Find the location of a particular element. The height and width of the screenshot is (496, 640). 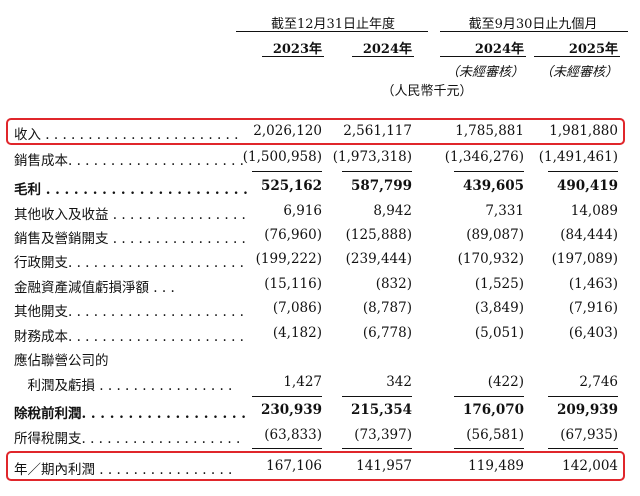

header-year-2023: 2023年 is located at coordinates (297, 49).